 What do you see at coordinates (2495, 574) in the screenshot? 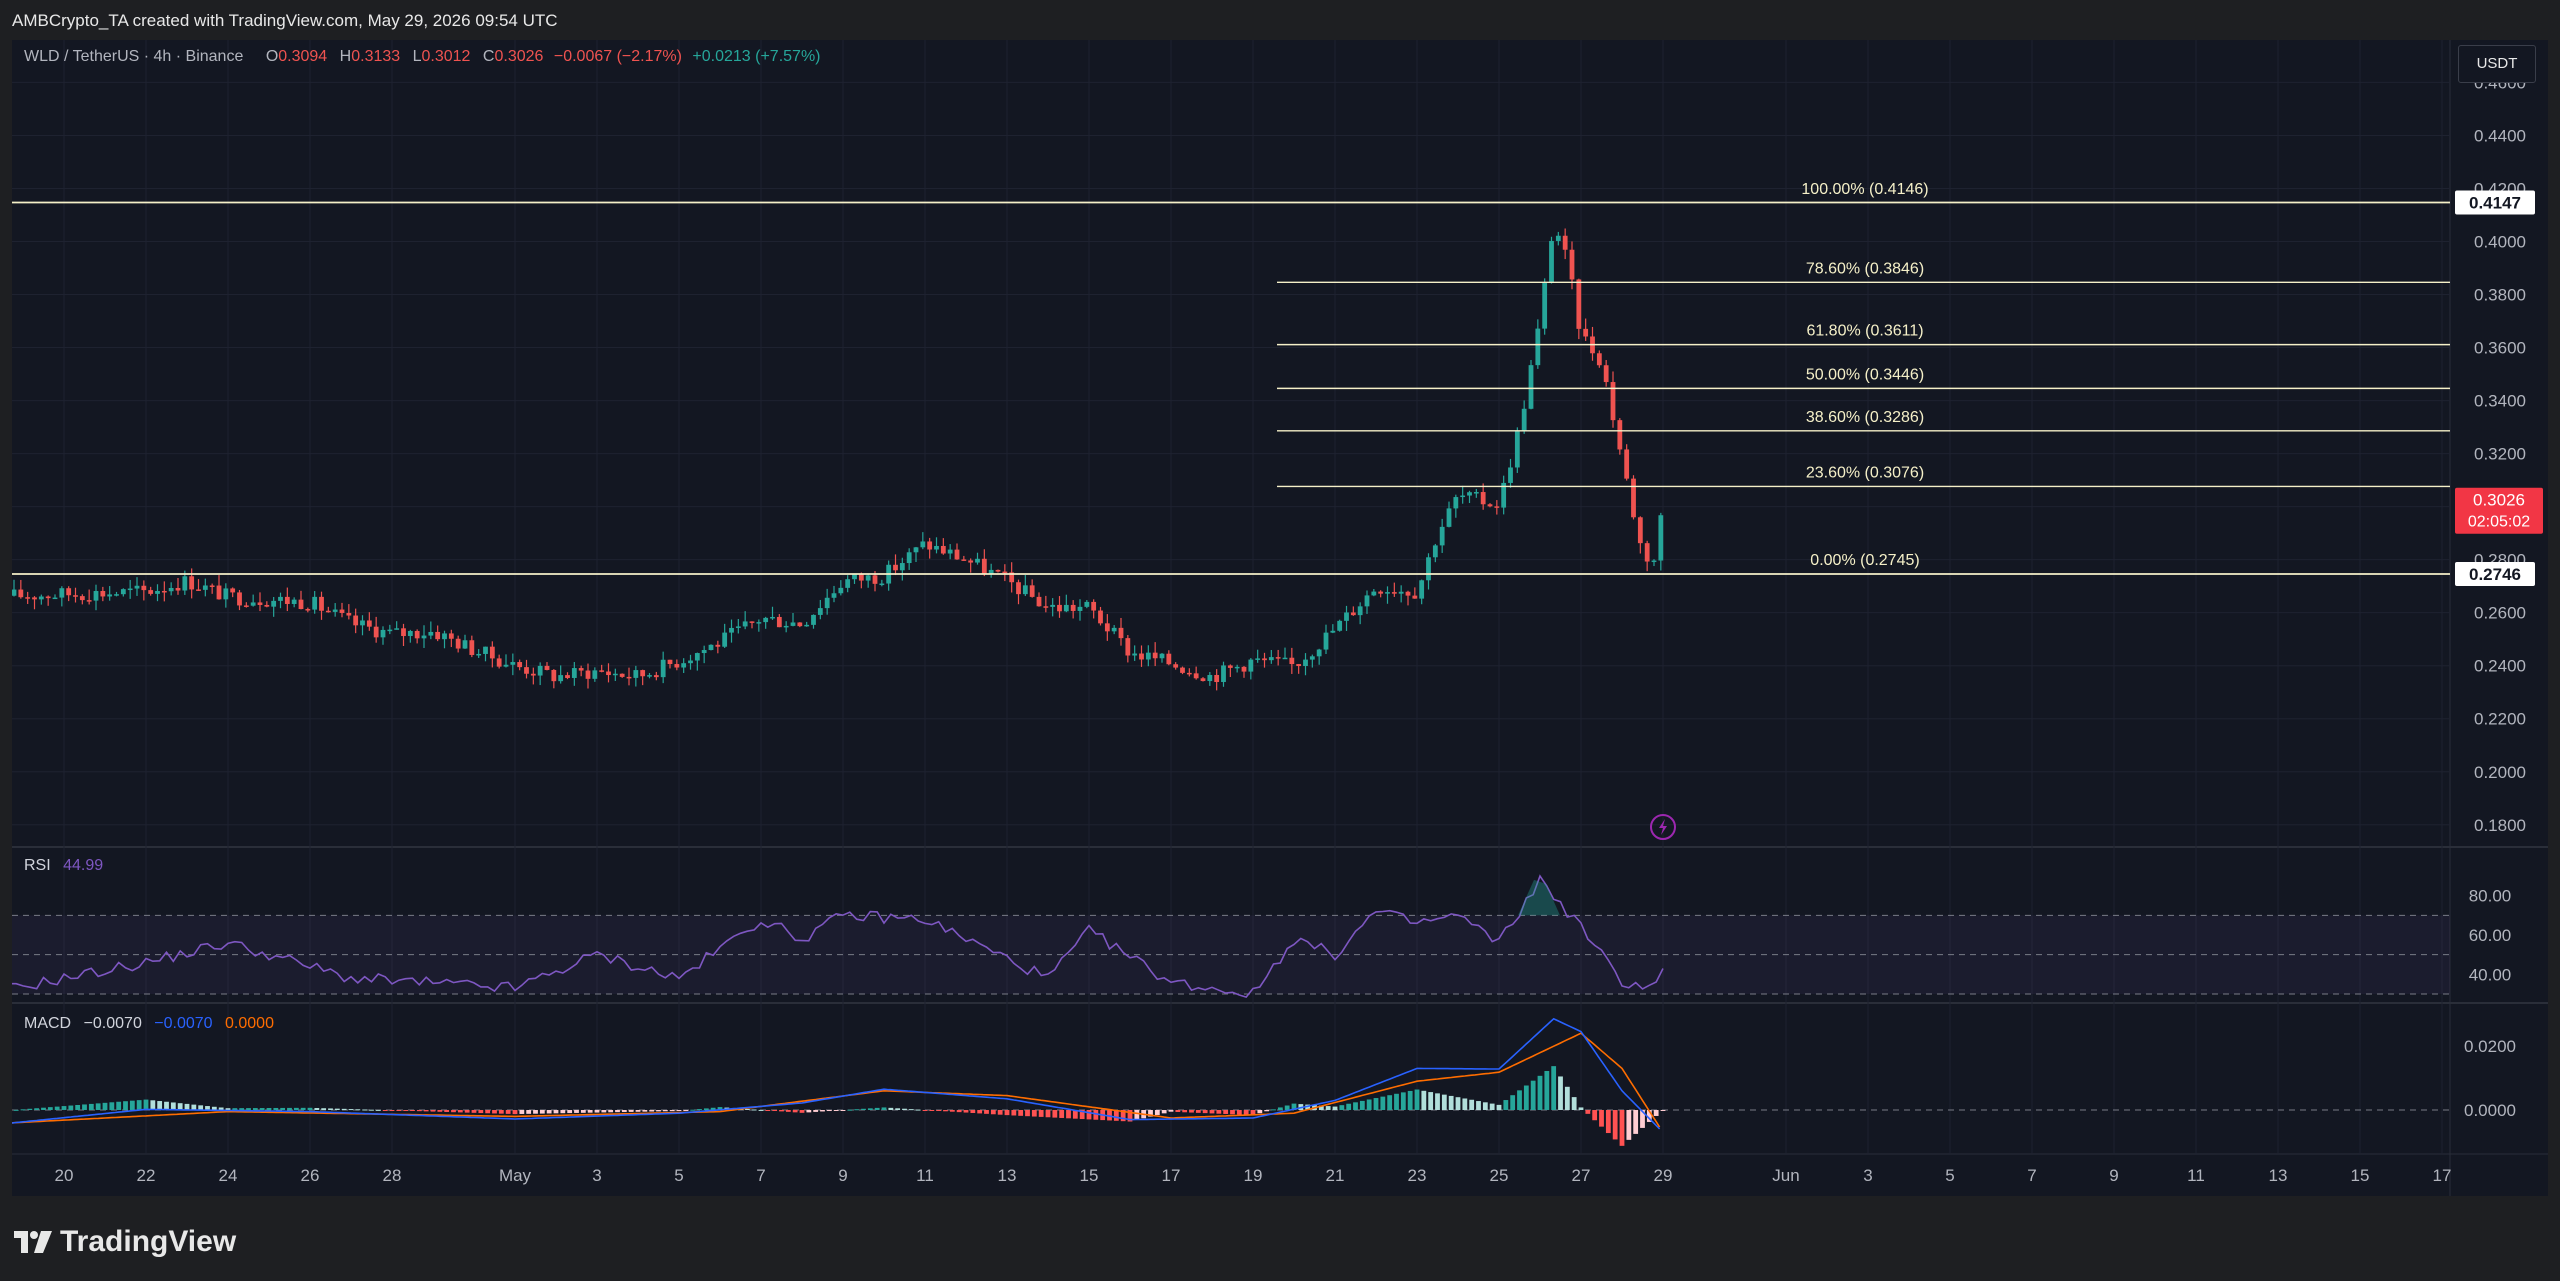
I see `price-label-text: 0.2746` at bounding box center [2495, 574].